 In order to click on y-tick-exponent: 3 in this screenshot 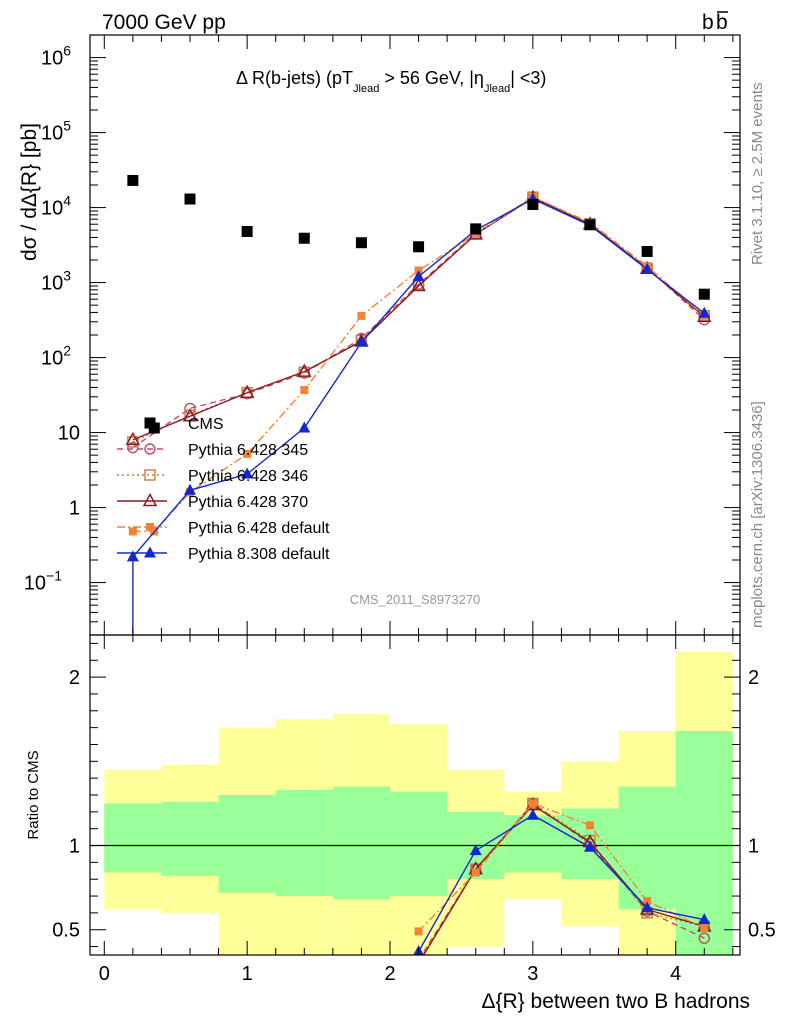, I will do `click(67, 276)`.